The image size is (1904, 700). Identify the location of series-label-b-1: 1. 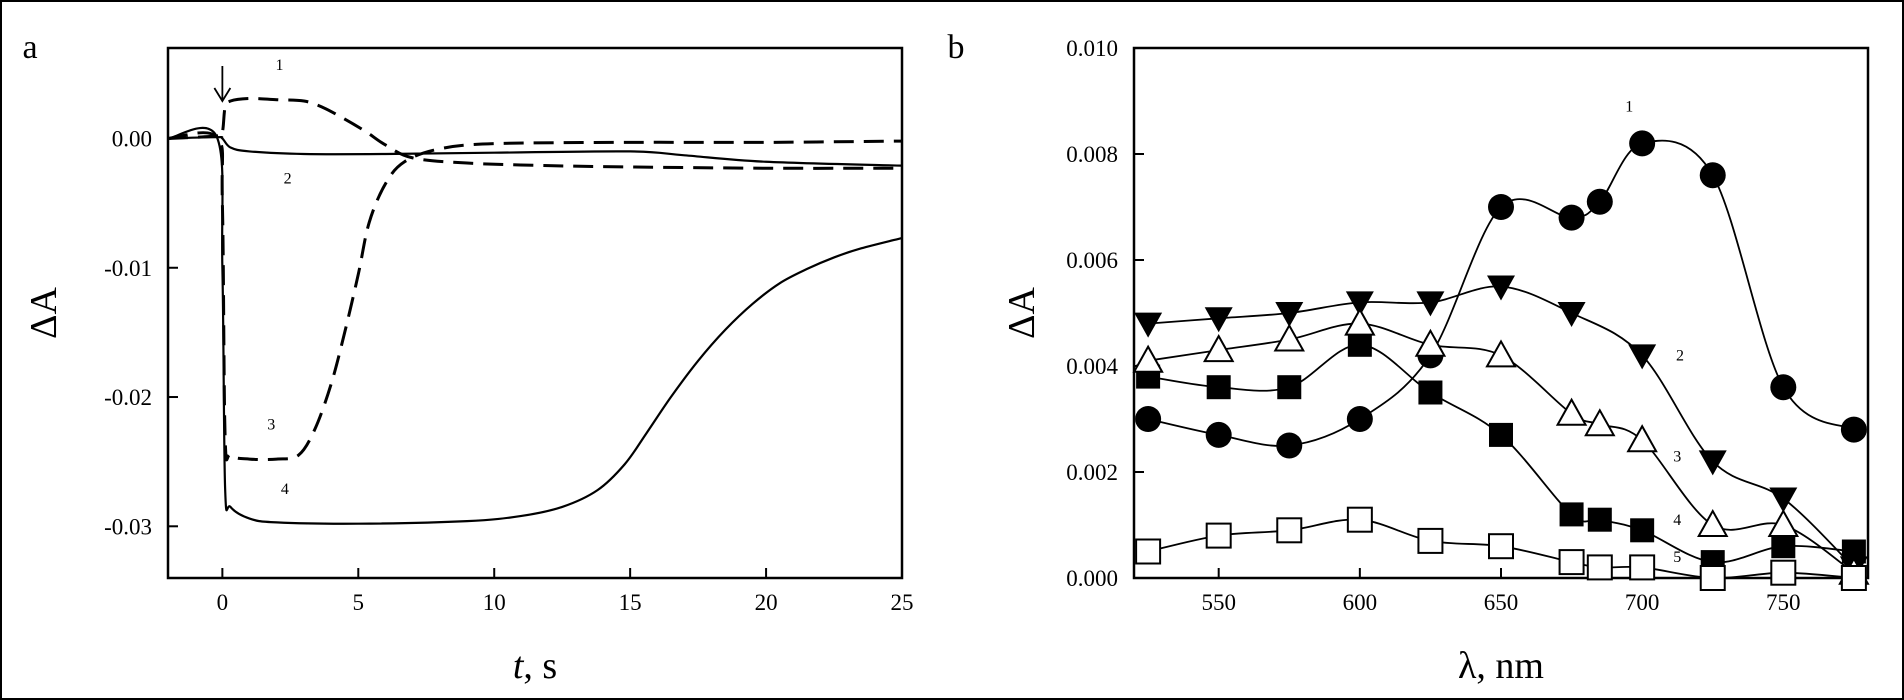
(1629, 107).